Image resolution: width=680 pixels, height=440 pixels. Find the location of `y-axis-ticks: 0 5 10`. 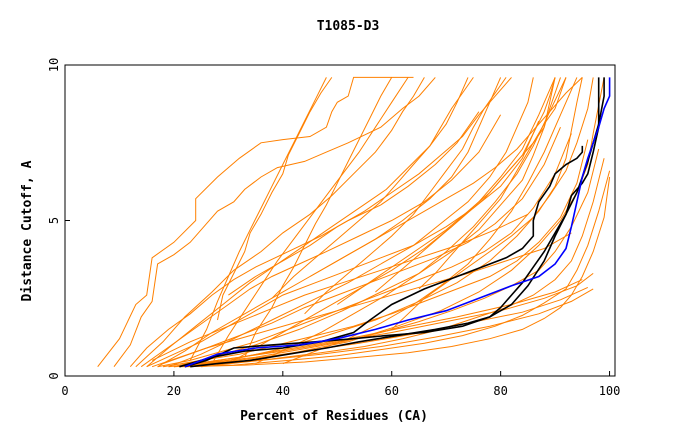

y-axis-ticks: 0 5 10 is located at coordinates (58, 219).